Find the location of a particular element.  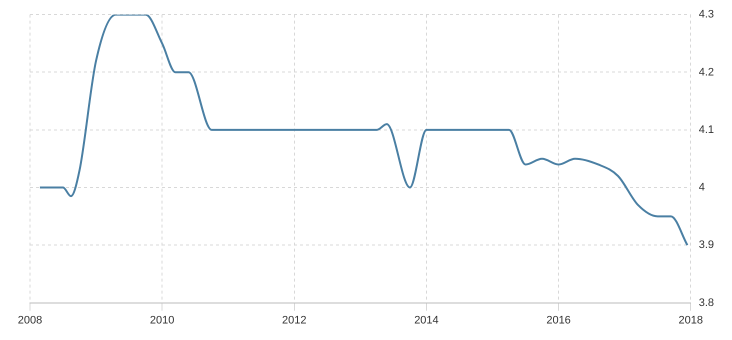

x-tick-label: 2016 is located at coordinates (558, 320).